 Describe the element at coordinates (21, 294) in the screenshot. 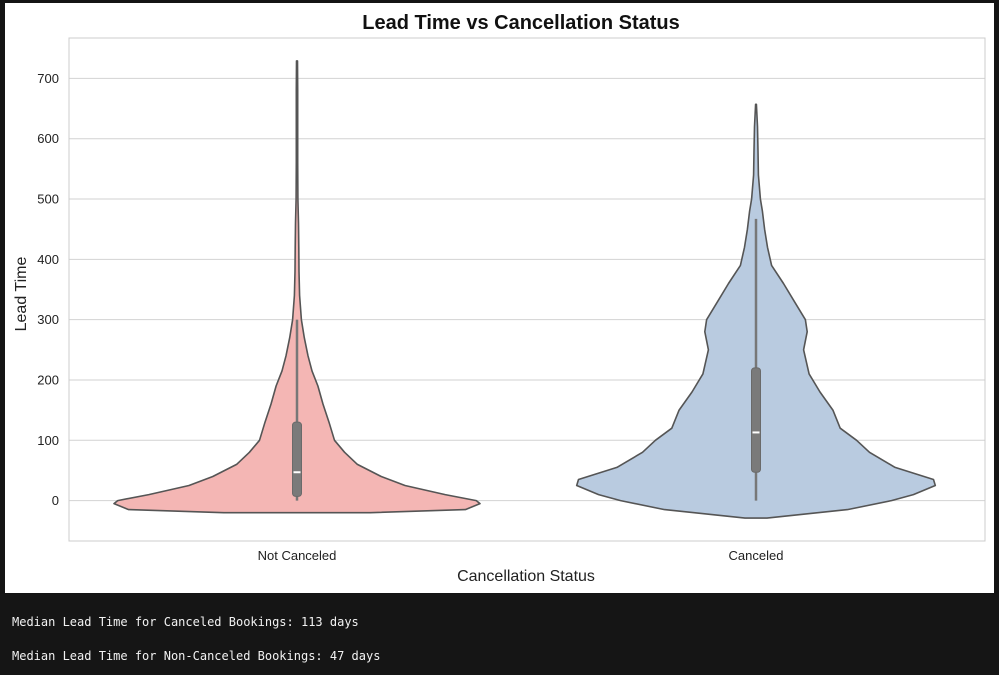

I see `y-axis-label: Lead Time` at that location.